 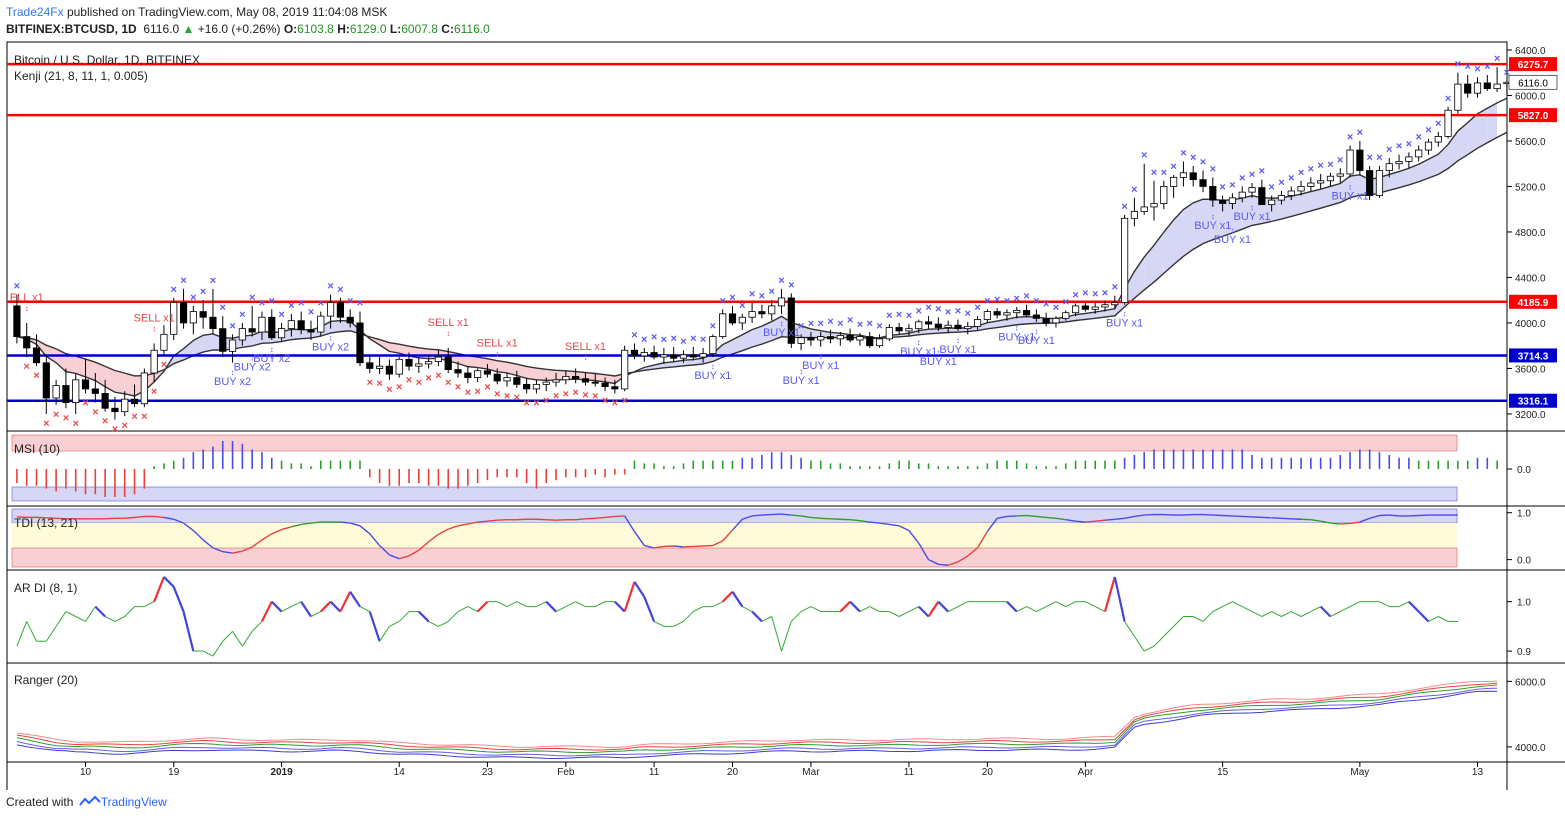 I want to click on tdi-pane: TDI (13, 21) 1.0 0.0, so click(x=771, y=538).